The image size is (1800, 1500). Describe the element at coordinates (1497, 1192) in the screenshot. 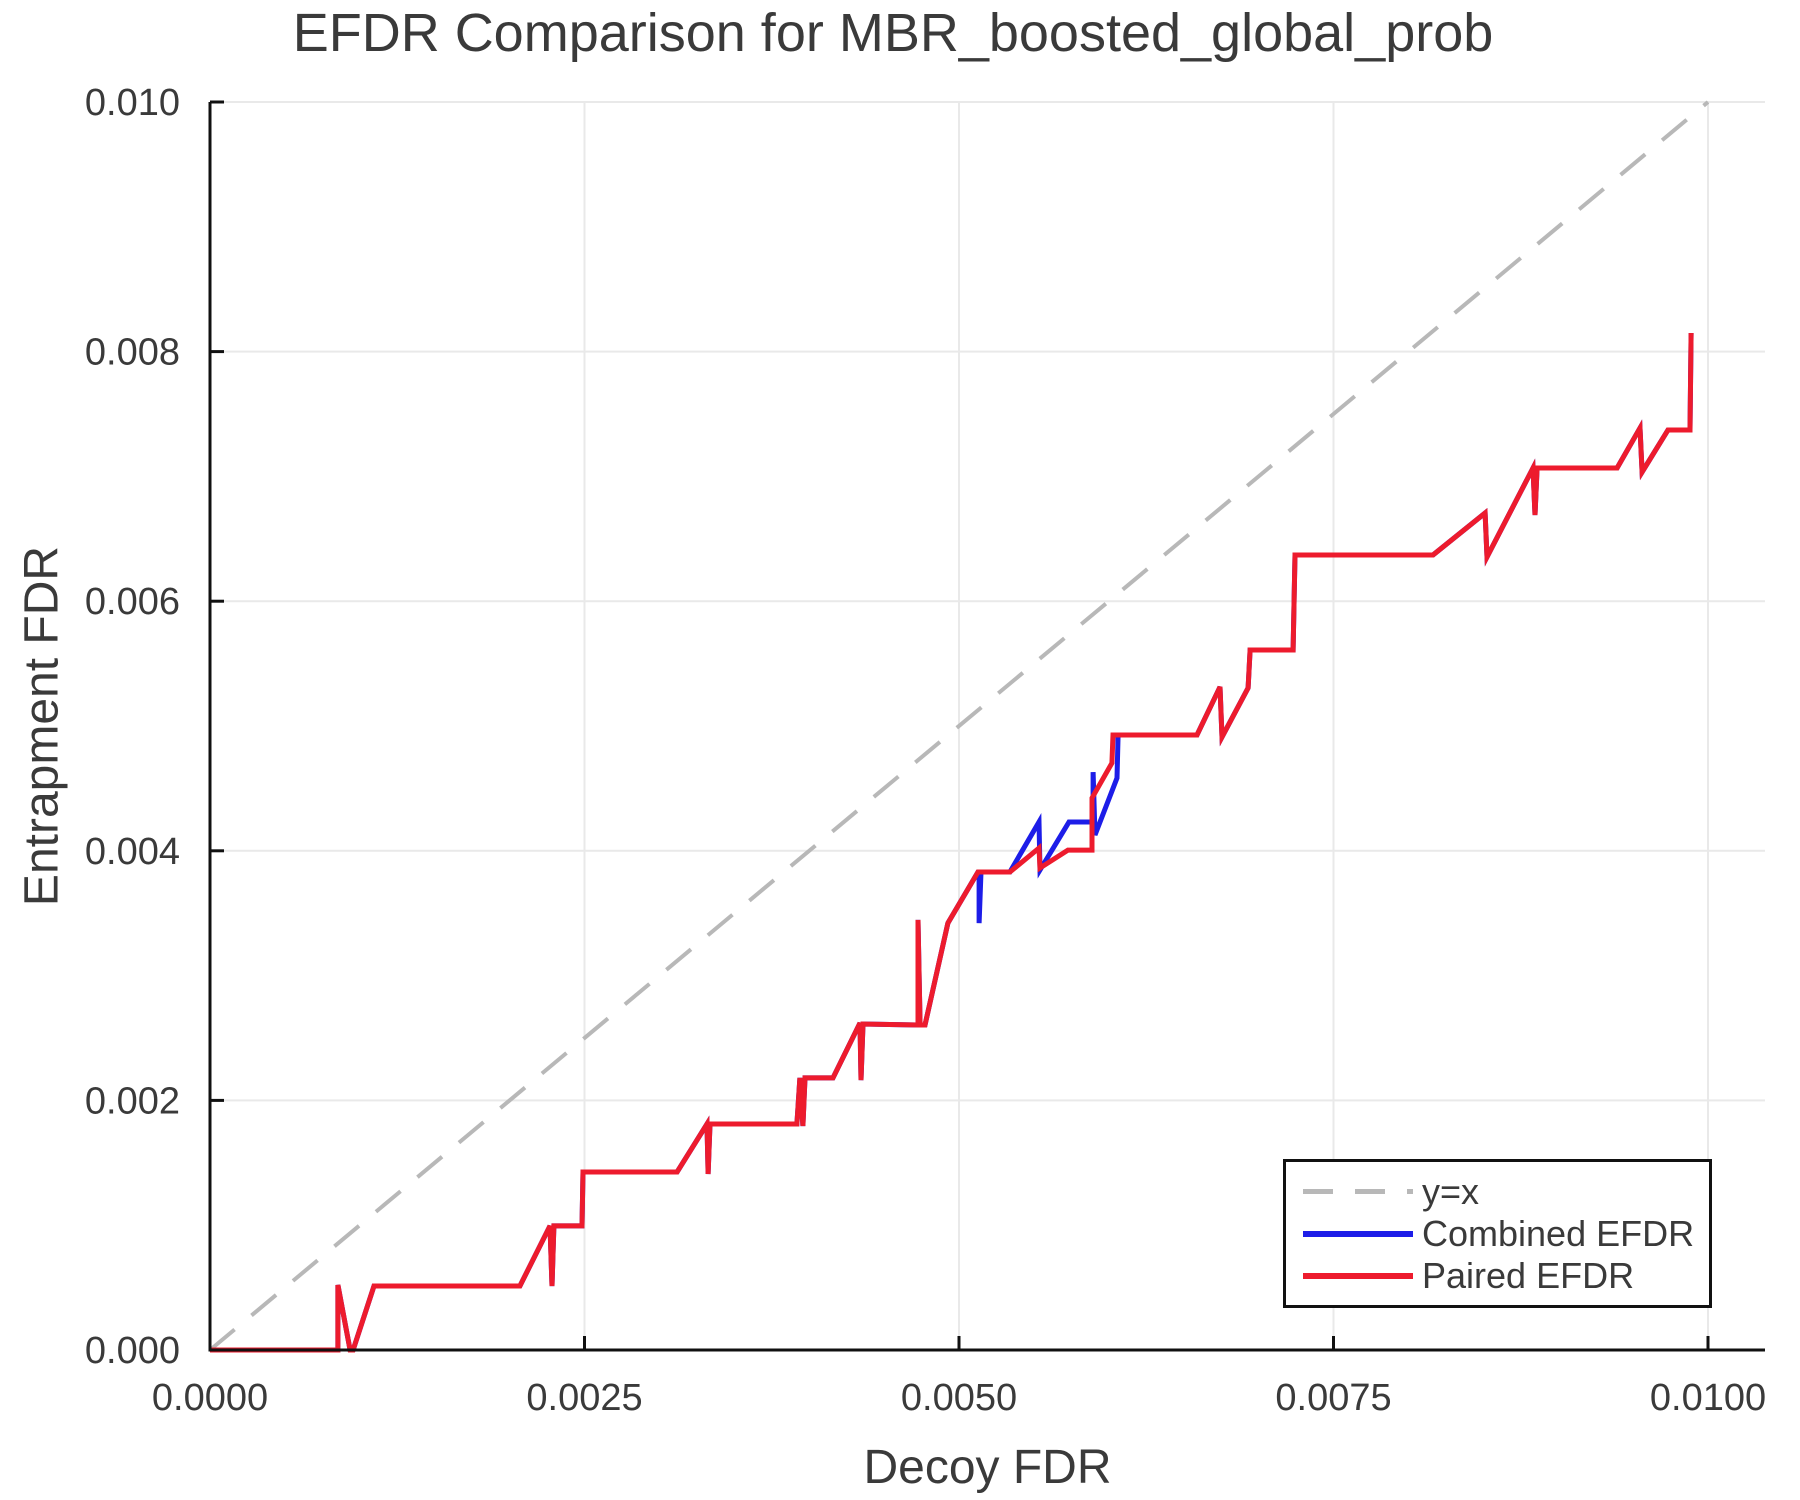

I see `legend-item-identity: y=x` at that location.